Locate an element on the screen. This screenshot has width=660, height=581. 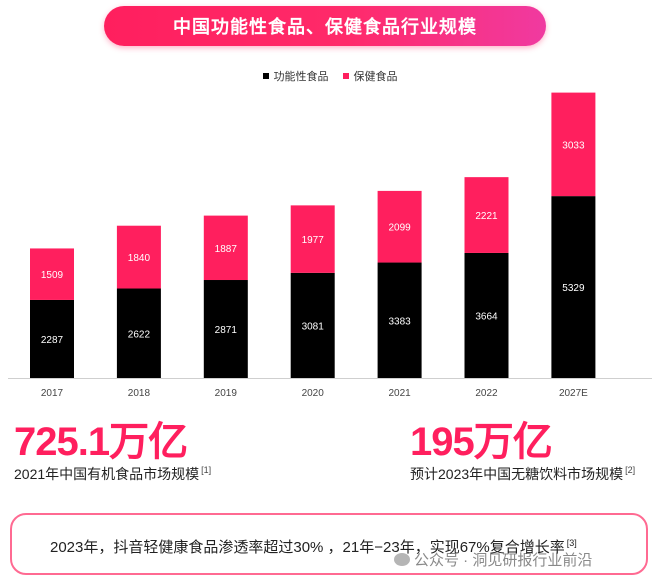
legend-label-health-food: 保健食品 is located at coordinates (375, 77).